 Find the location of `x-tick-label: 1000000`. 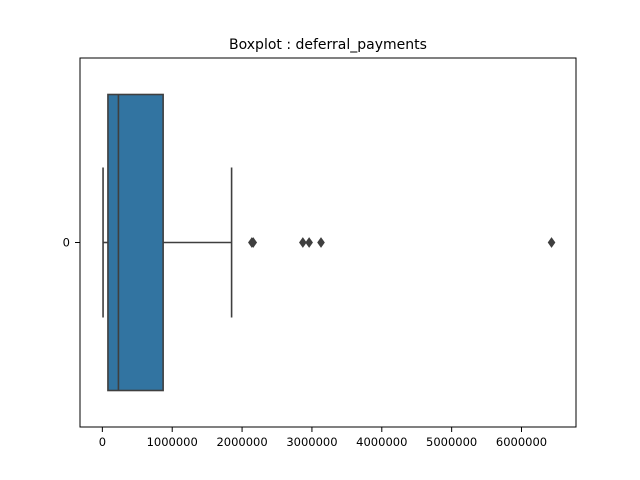

x-tick-label: 1000000 is located at coordinates (172, 442).